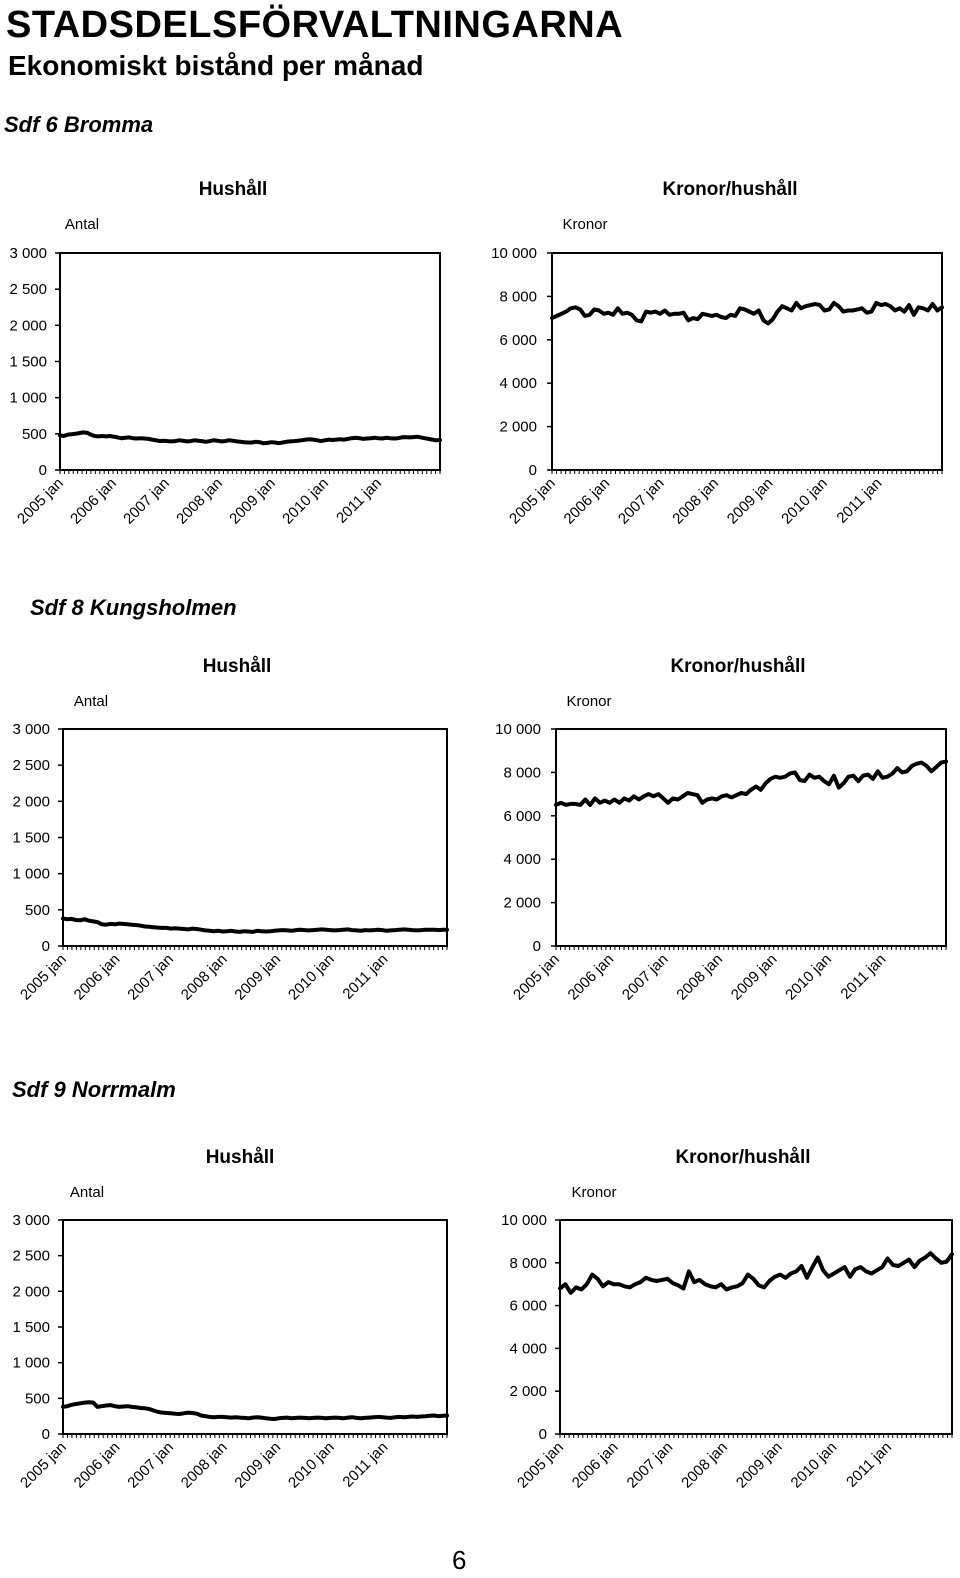 This screenshot has height=1578, width=960. Describe the element at coordinates (315, 25) in the screenshot. I see `page-title: STADSDELSFÖRVALTNINGARNA` at that location.